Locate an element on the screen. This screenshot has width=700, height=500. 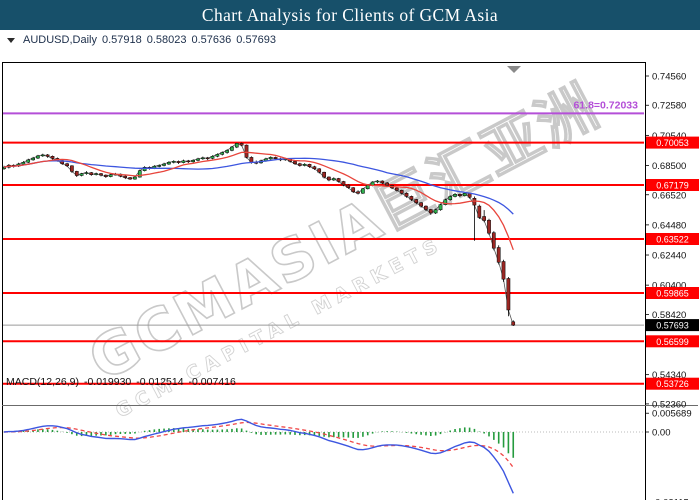
macd-signal-value: -0.012514 is located at coordinates (160, 382).